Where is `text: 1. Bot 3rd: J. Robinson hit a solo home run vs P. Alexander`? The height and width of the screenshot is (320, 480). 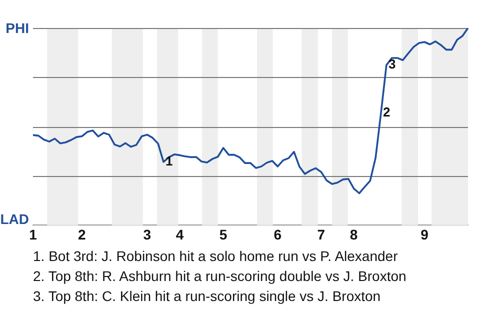
text: 1. Bot 3rd: J. Robinson hit a solo home run vs P. Alexander is located at coordinates (216, 256).